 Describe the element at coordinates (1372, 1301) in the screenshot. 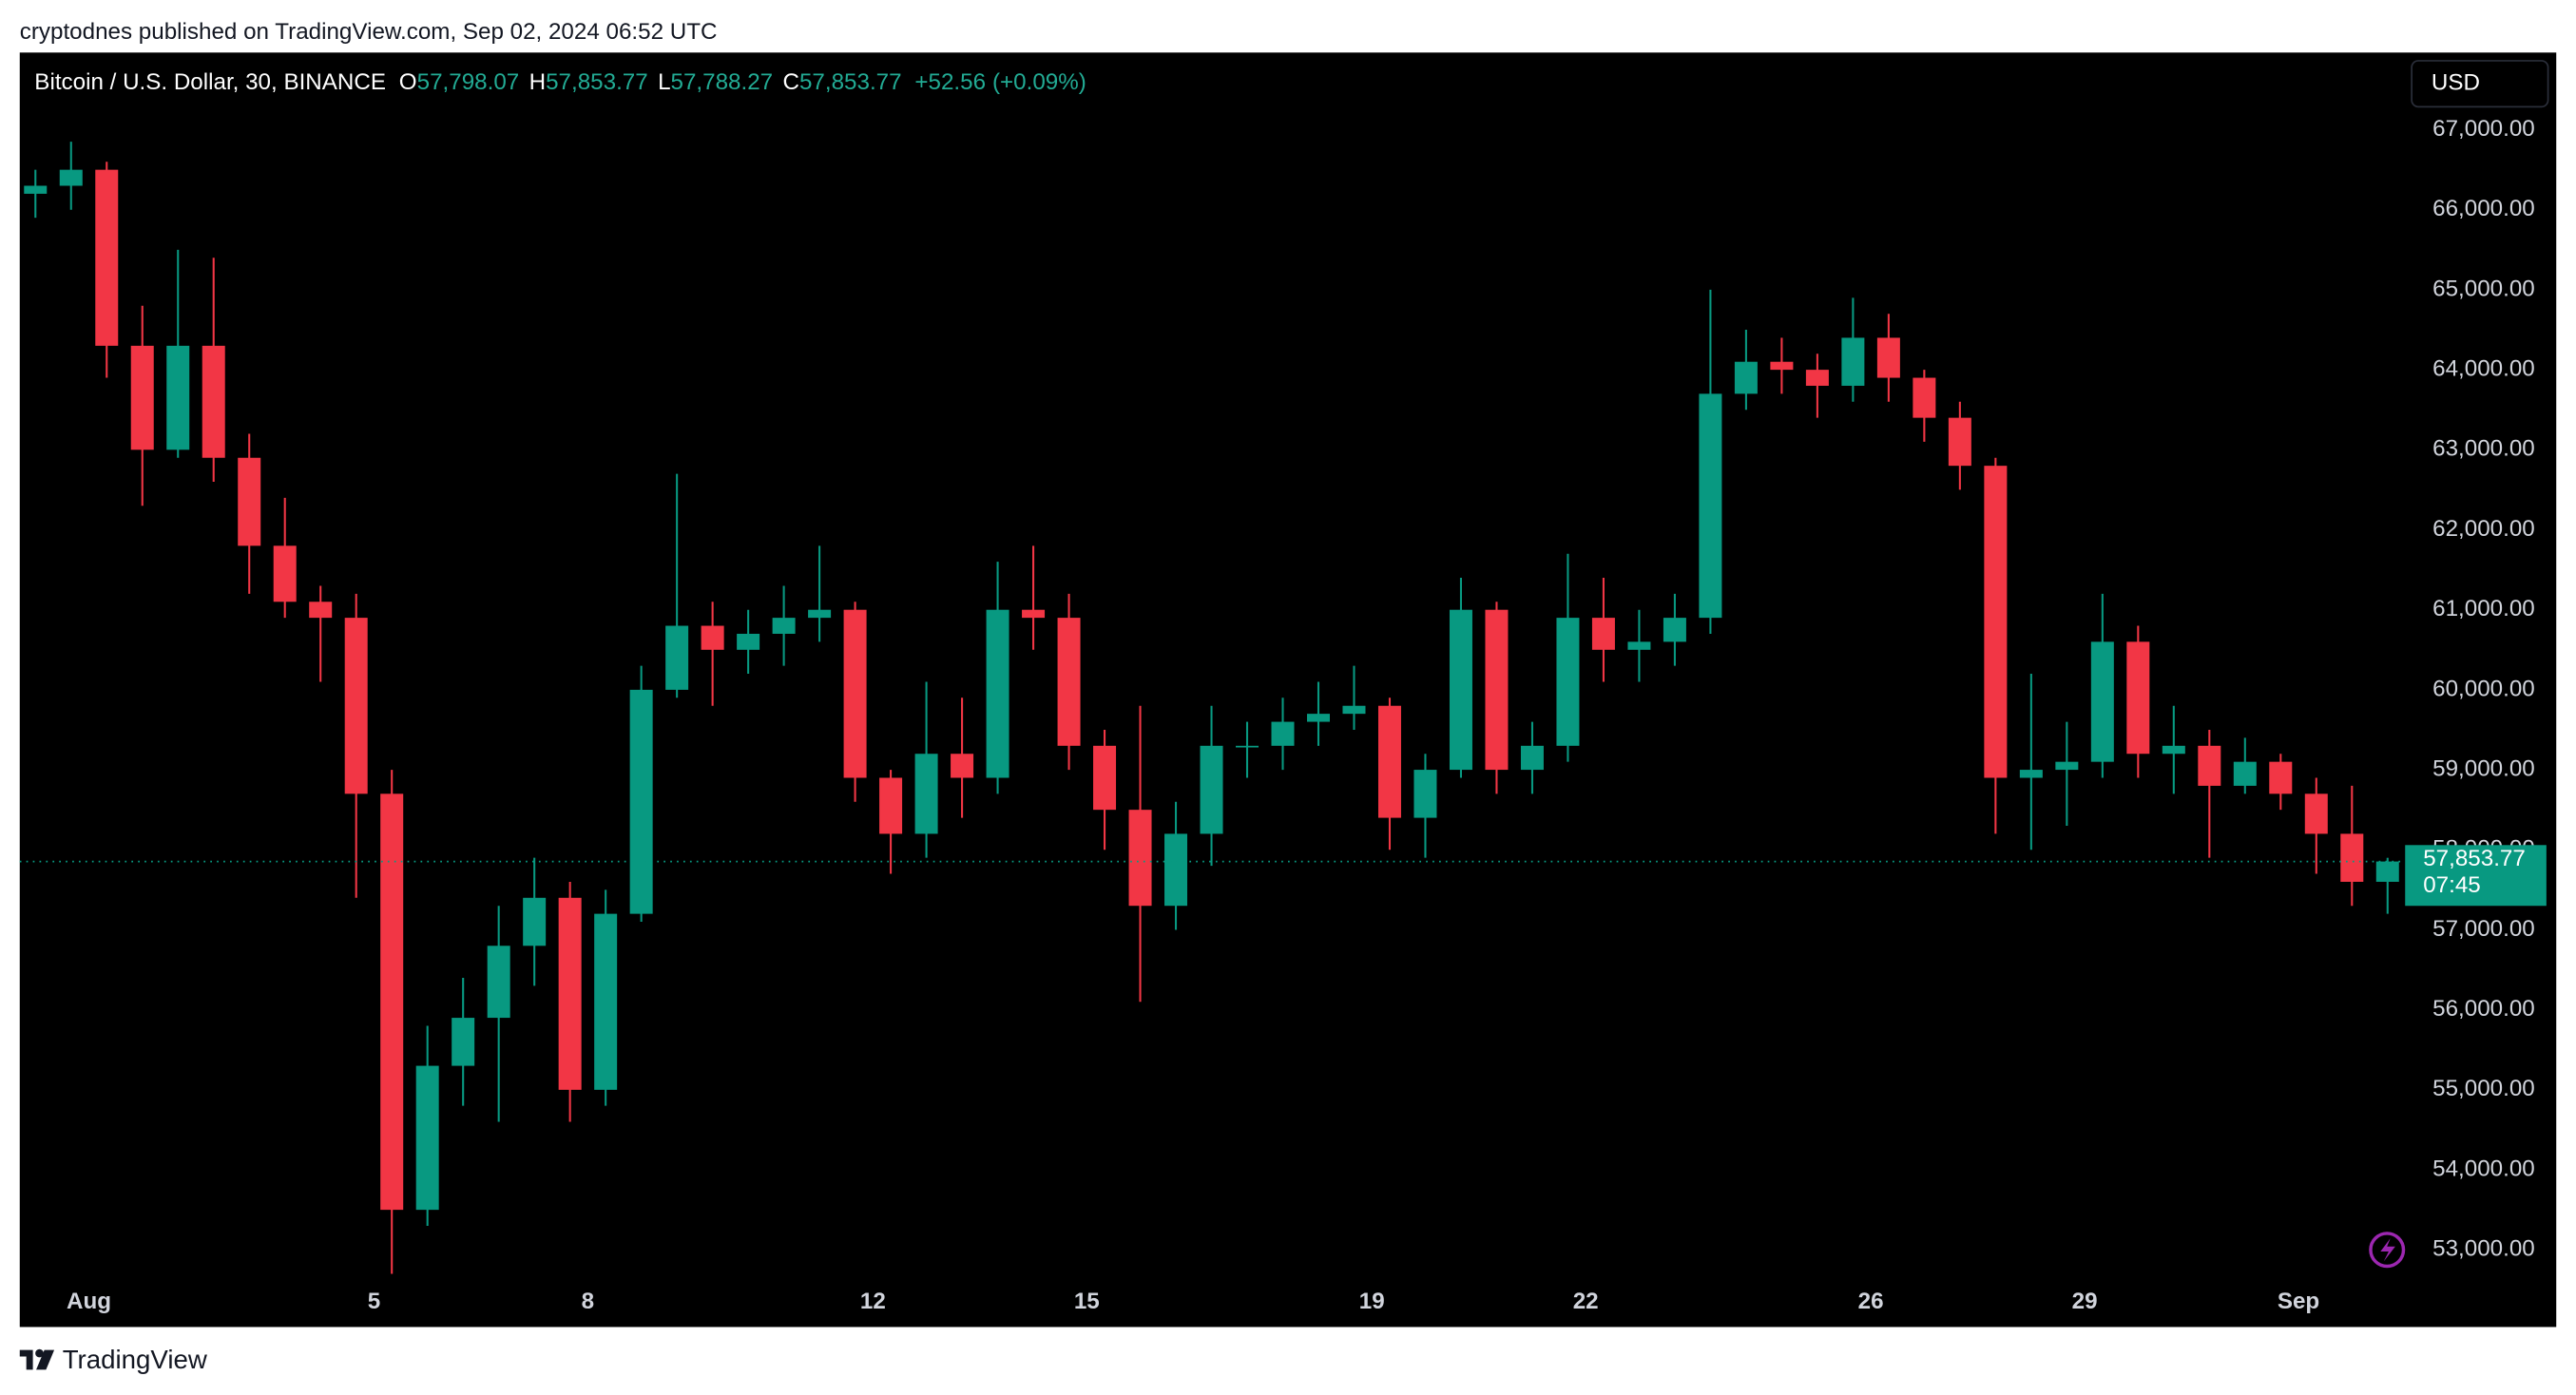

I see `x-tick-label: 19` at that location.